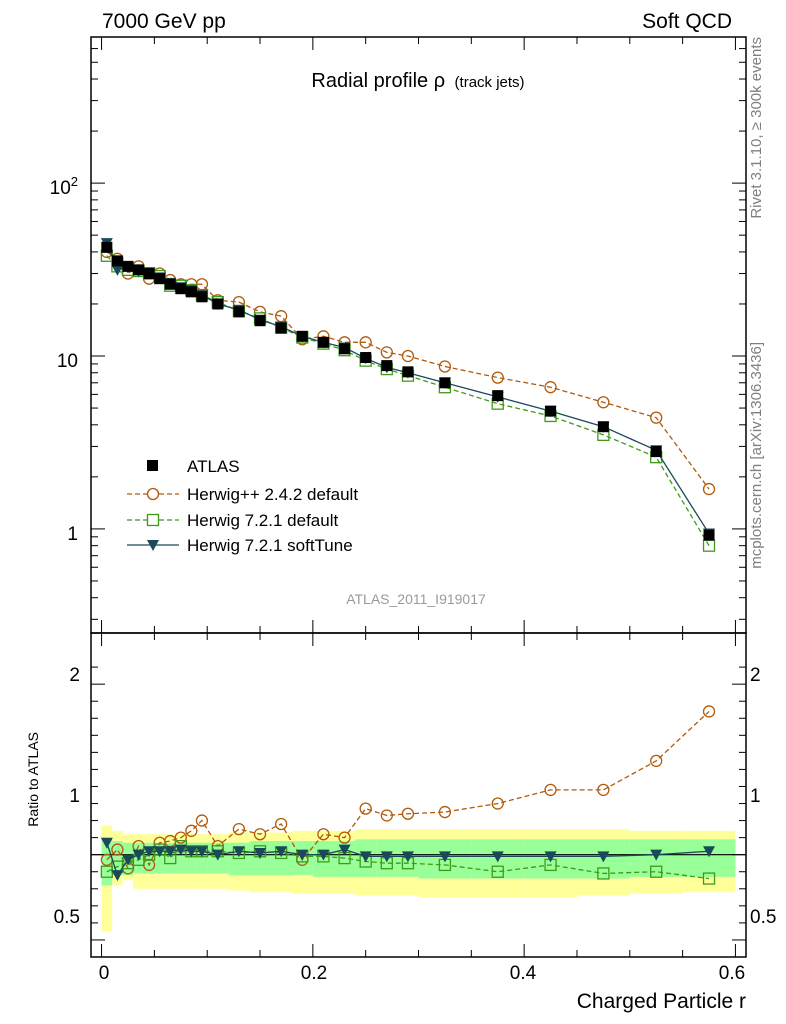  I want to click on y-ratio-tick-label-1: 1, so click(74, 796).